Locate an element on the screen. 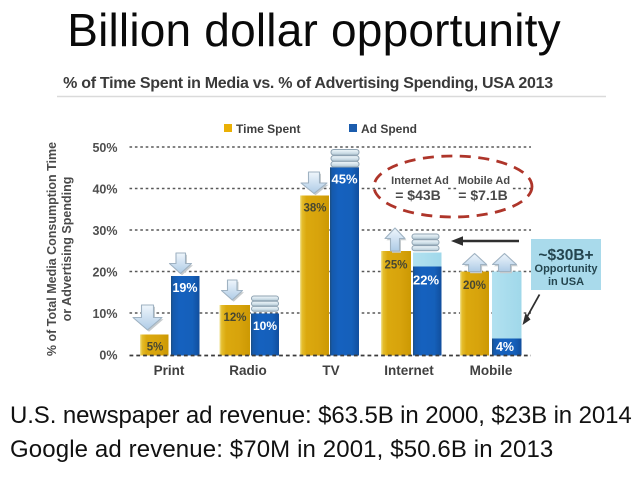 The height and width of the screenshot is (479, 638). svg-text: 30% is located at coordinates (104, 231).